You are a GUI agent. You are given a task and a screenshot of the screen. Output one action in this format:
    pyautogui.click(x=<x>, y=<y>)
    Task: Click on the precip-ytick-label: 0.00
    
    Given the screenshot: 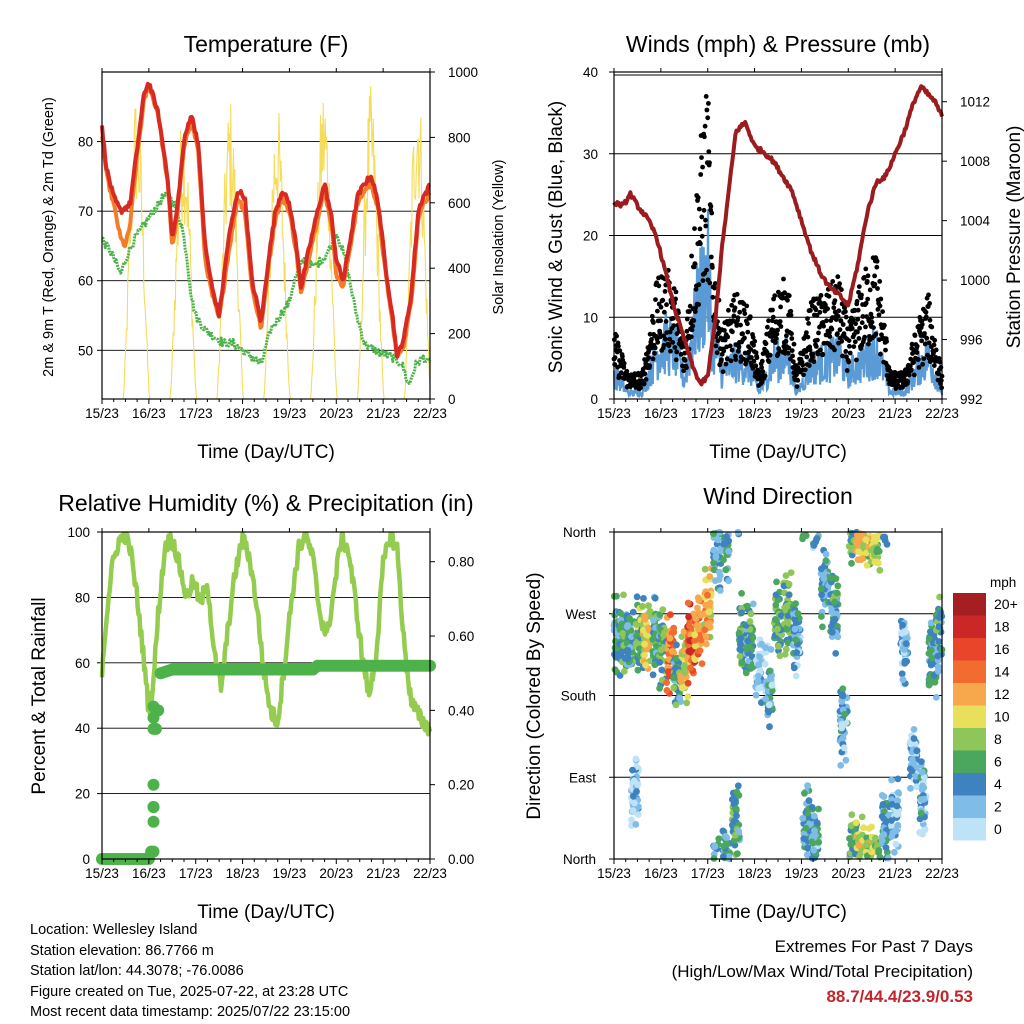 What is the action you would take?
    pyautogui.click(x=461, y=859)
    